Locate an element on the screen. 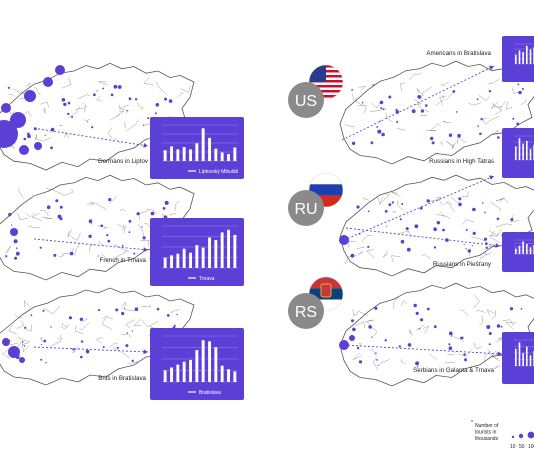  map-panel-left-2: Bratislava is located at coordinates (122, 343).